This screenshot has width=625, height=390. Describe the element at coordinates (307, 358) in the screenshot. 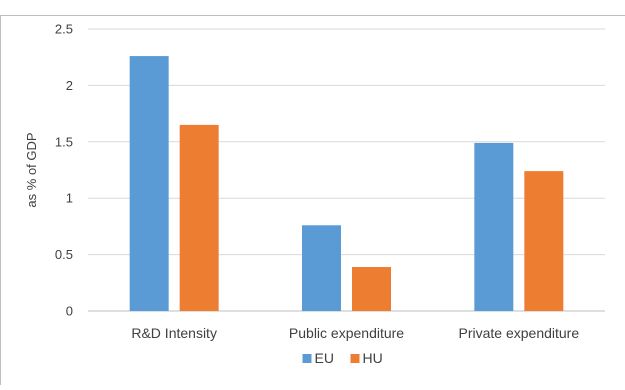

I see `legend-swatch-eu` at that location.